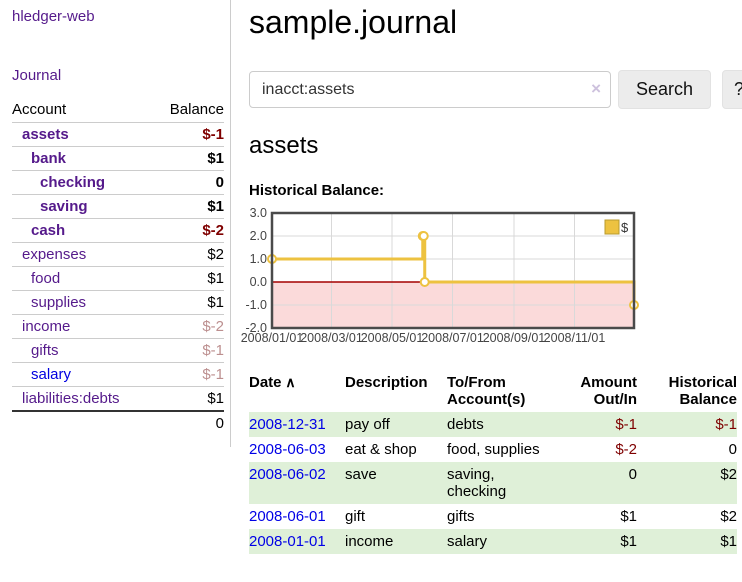 This screenshot has width=742, height=582. I want to click on account-row: supplies $1, so click(118, 302).